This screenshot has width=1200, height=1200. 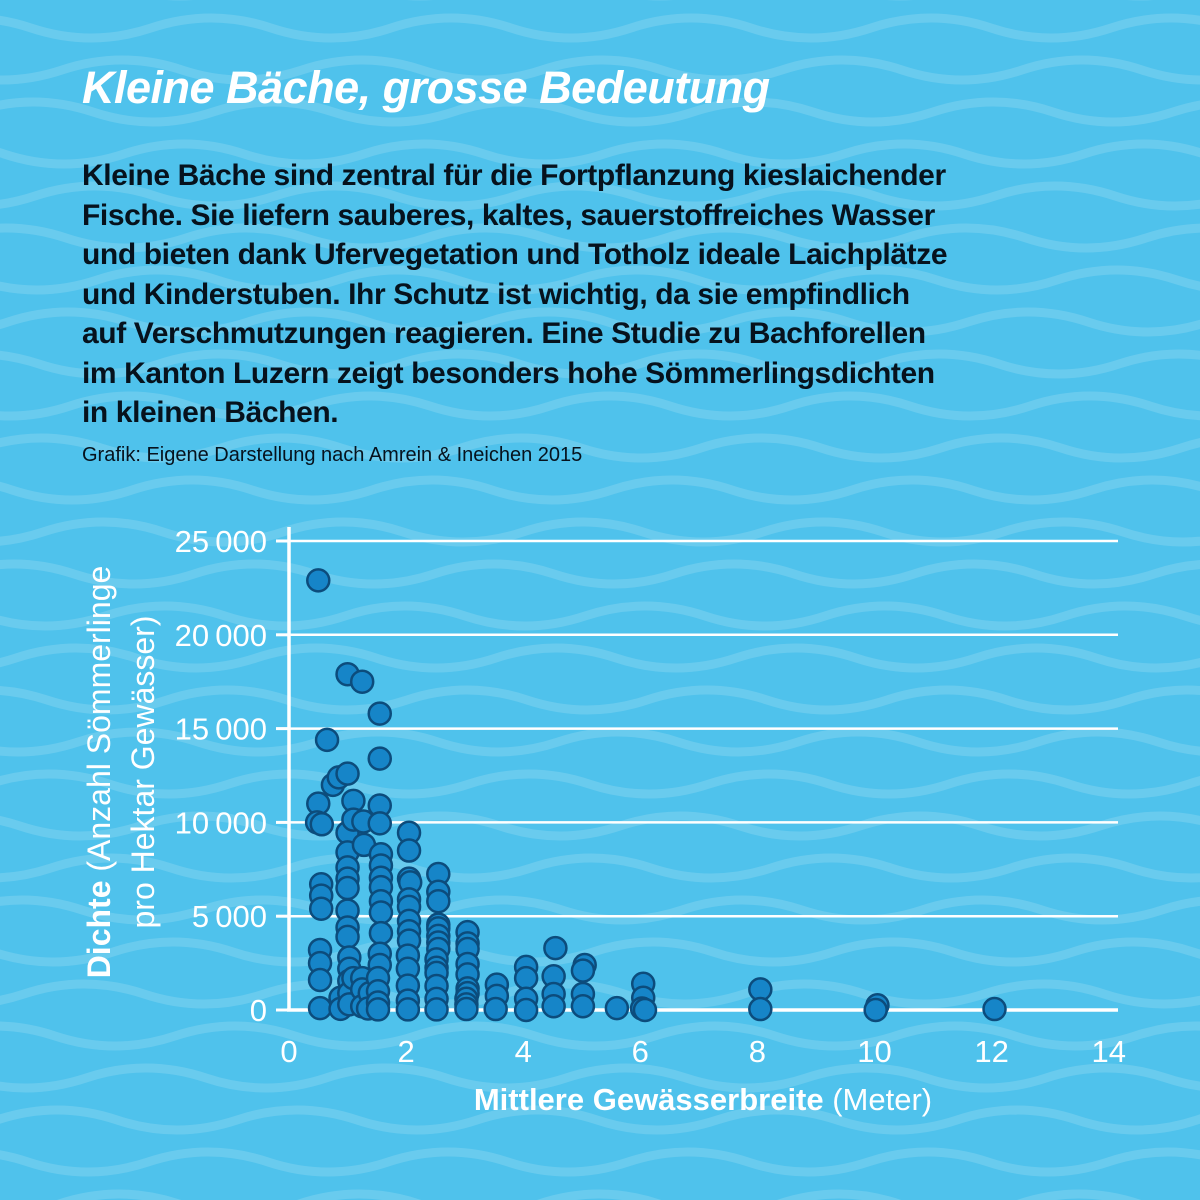 I want to click on y-tick-label: 10 000, so click(x=221, y=822).